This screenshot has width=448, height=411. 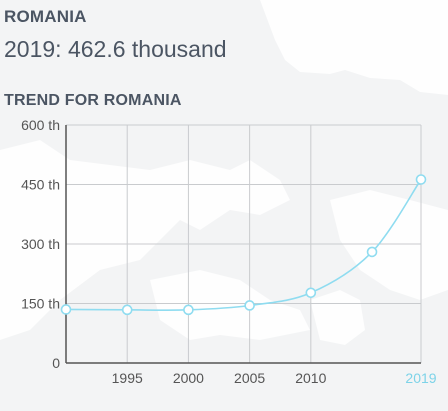 What do you see at coordinates (147, 49) in the screenshot?
I see `headline-amount: 462.6 thousand` at bounding box center [147, 49].